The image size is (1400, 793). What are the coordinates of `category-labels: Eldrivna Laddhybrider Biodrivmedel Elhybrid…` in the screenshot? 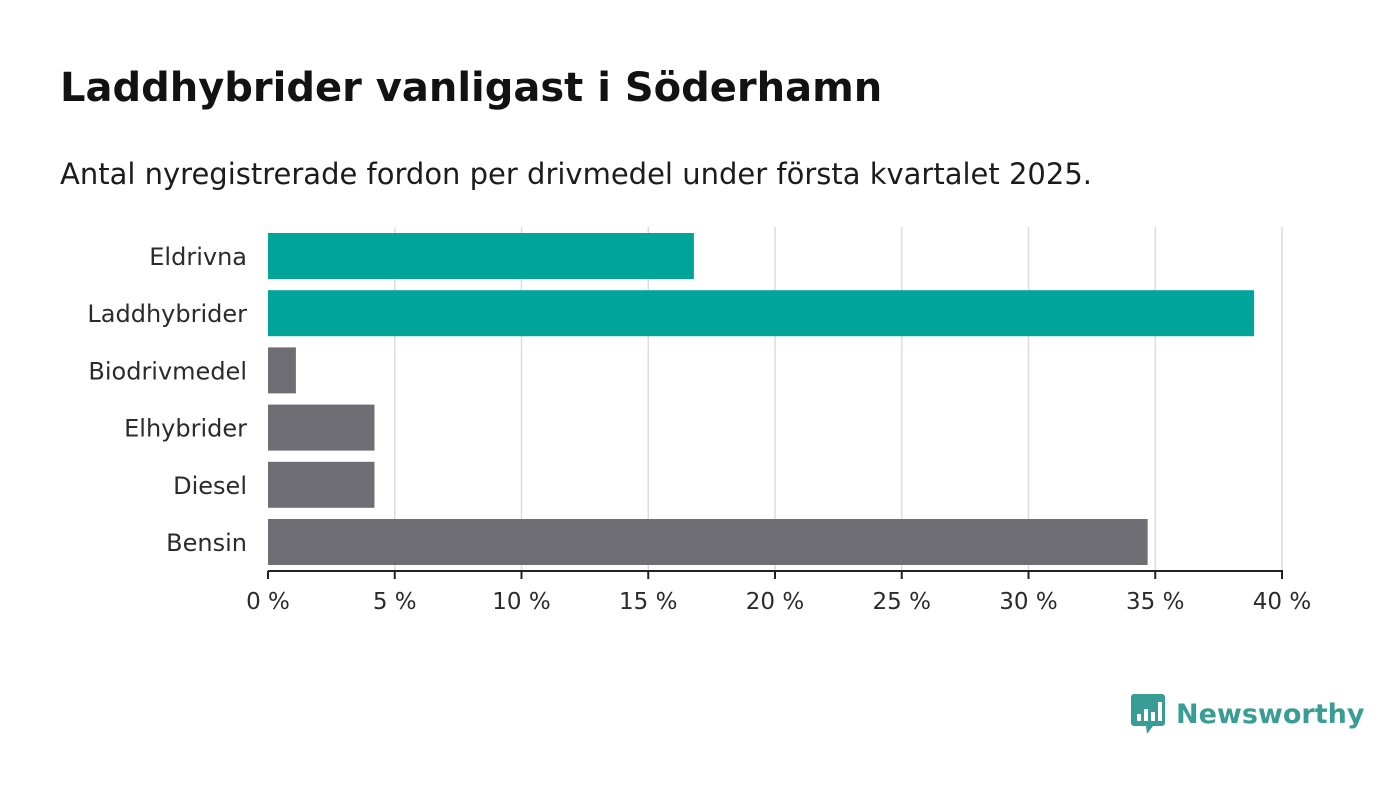 It's located at (167, 400).